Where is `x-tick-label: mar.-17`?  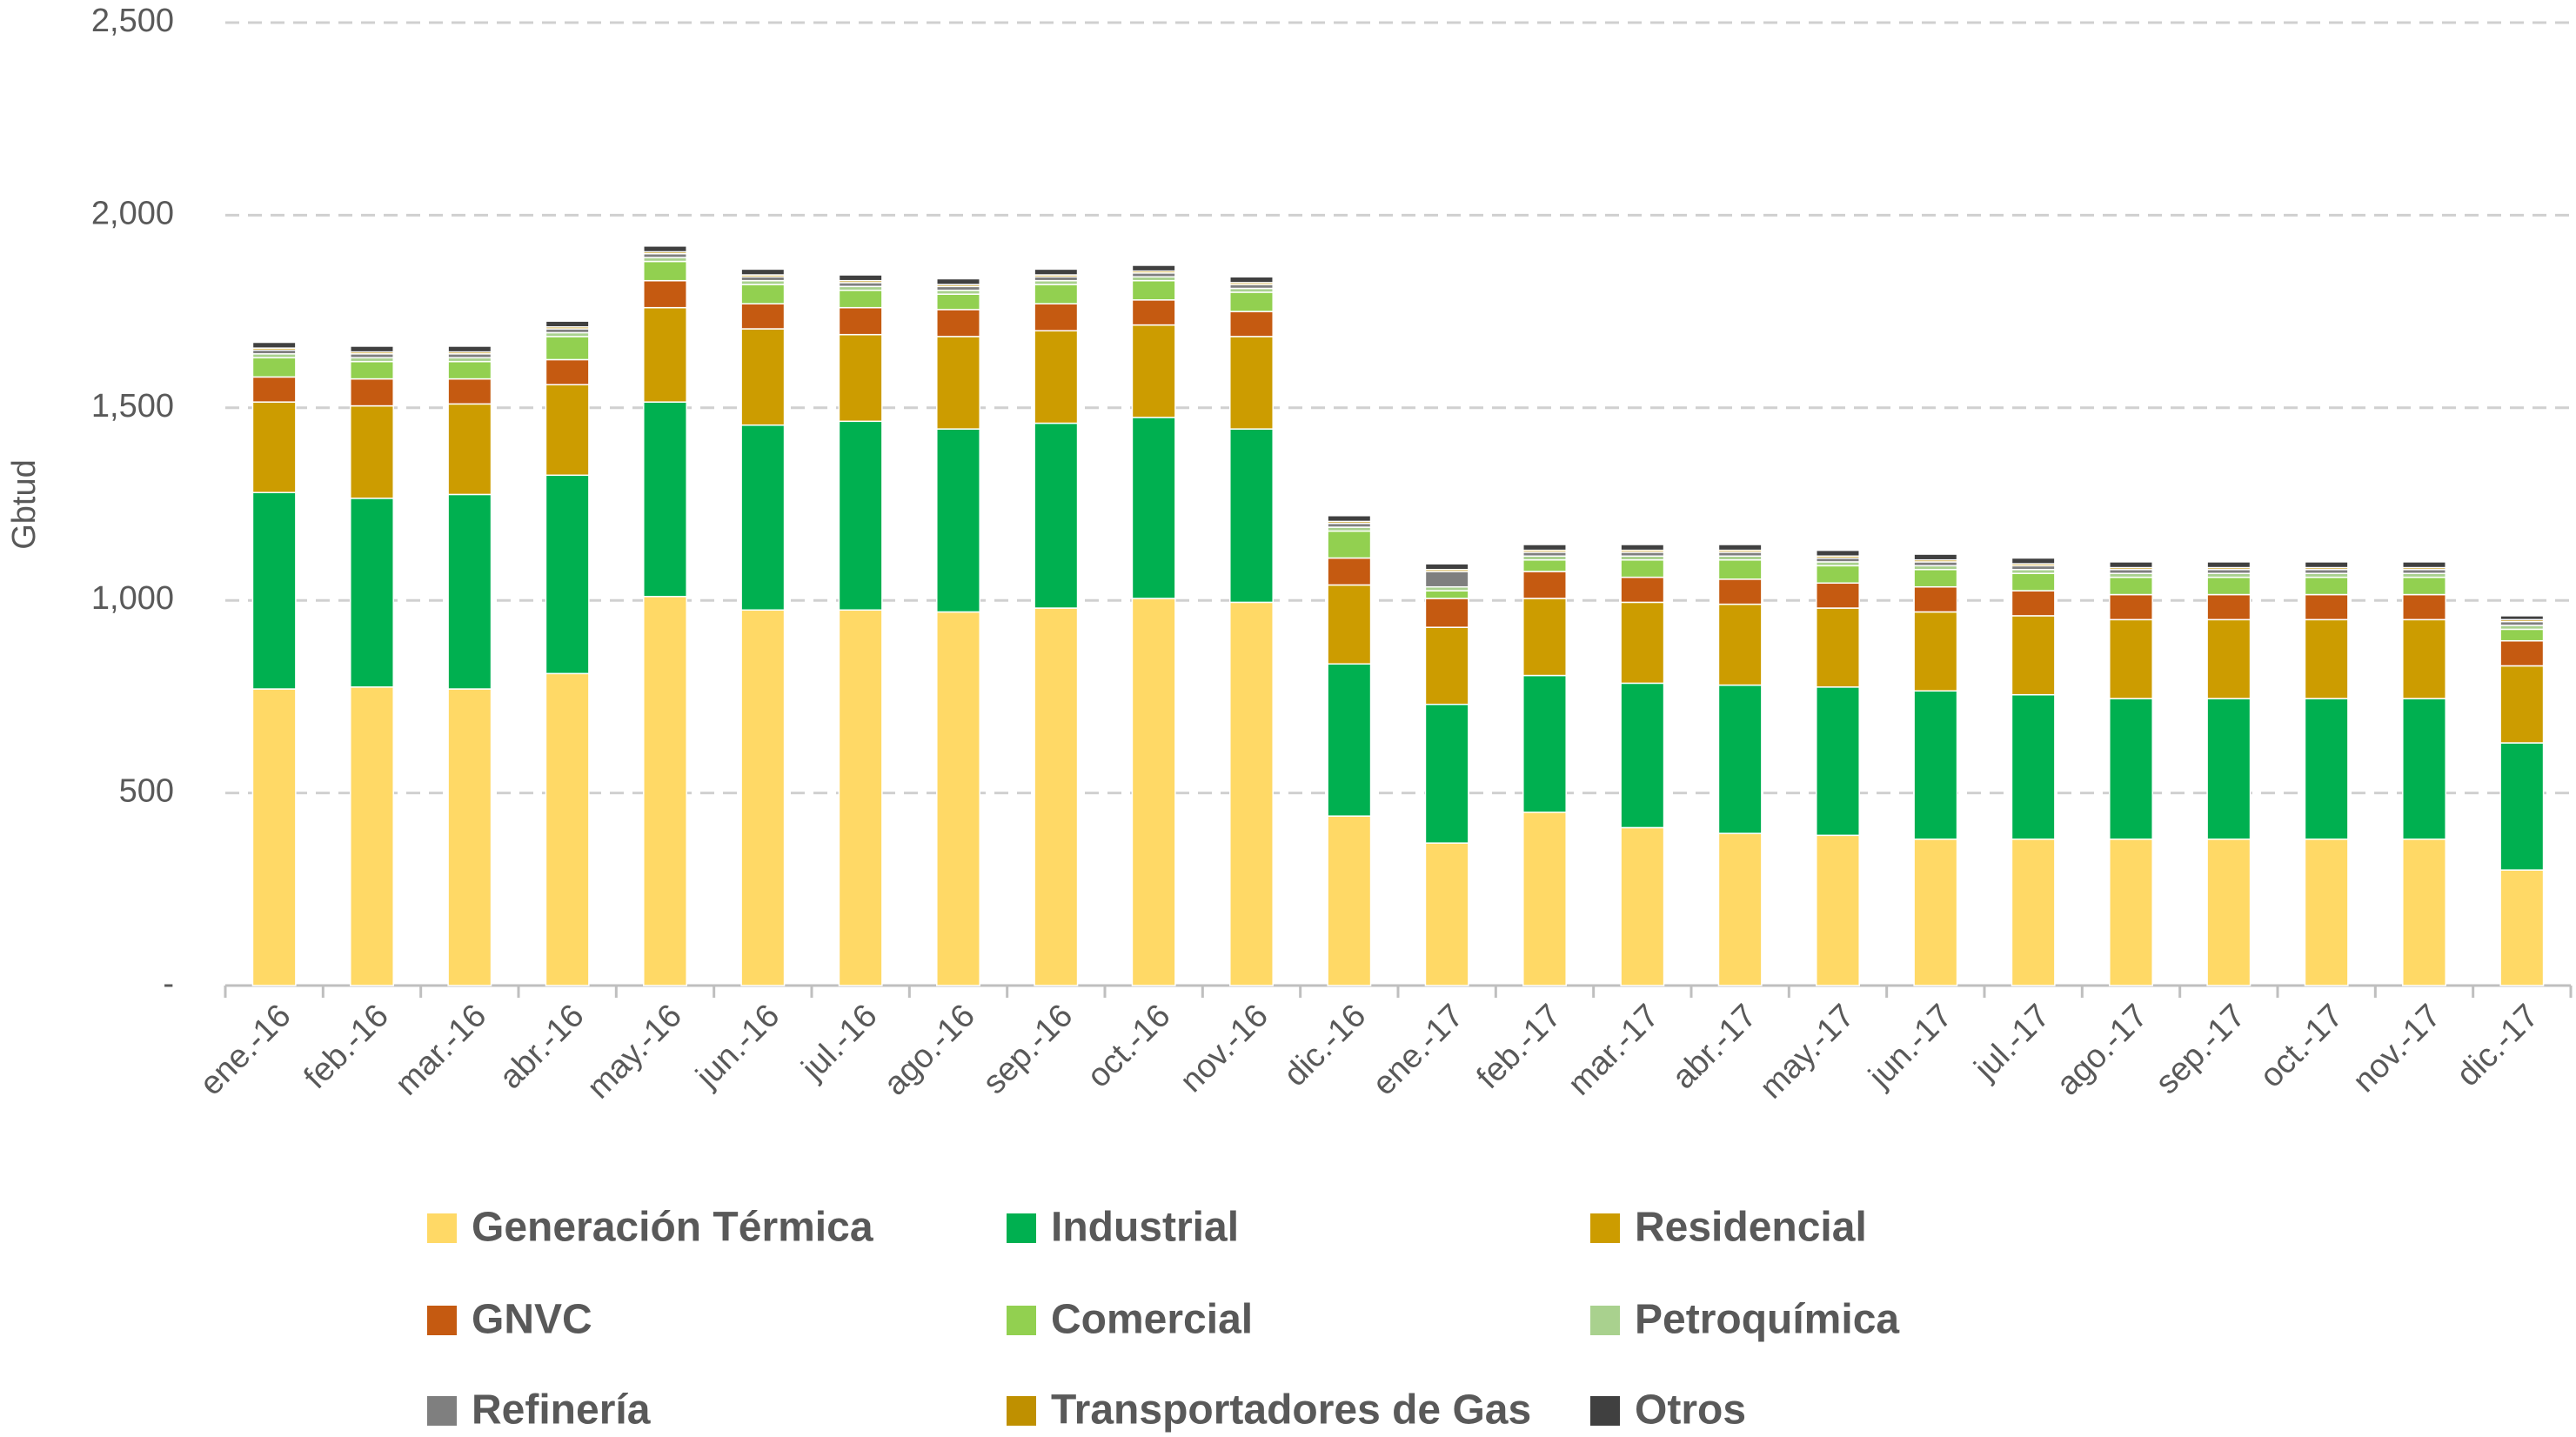
x-tick-label: mar.-17 is located at coordinates (1613, 1051).